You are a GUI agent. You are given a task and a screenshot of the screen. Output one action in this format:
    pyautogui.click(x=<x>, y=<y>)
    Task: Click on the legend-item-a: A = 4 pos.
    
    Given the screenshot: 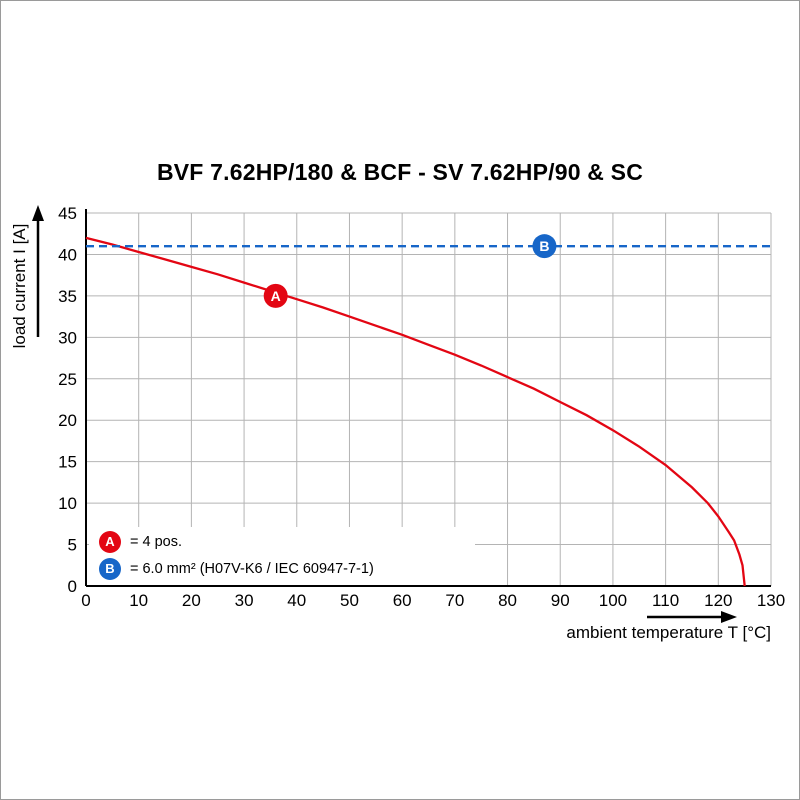 What is the action you would take?
    pyautogui.click(x=287, y=541)
    